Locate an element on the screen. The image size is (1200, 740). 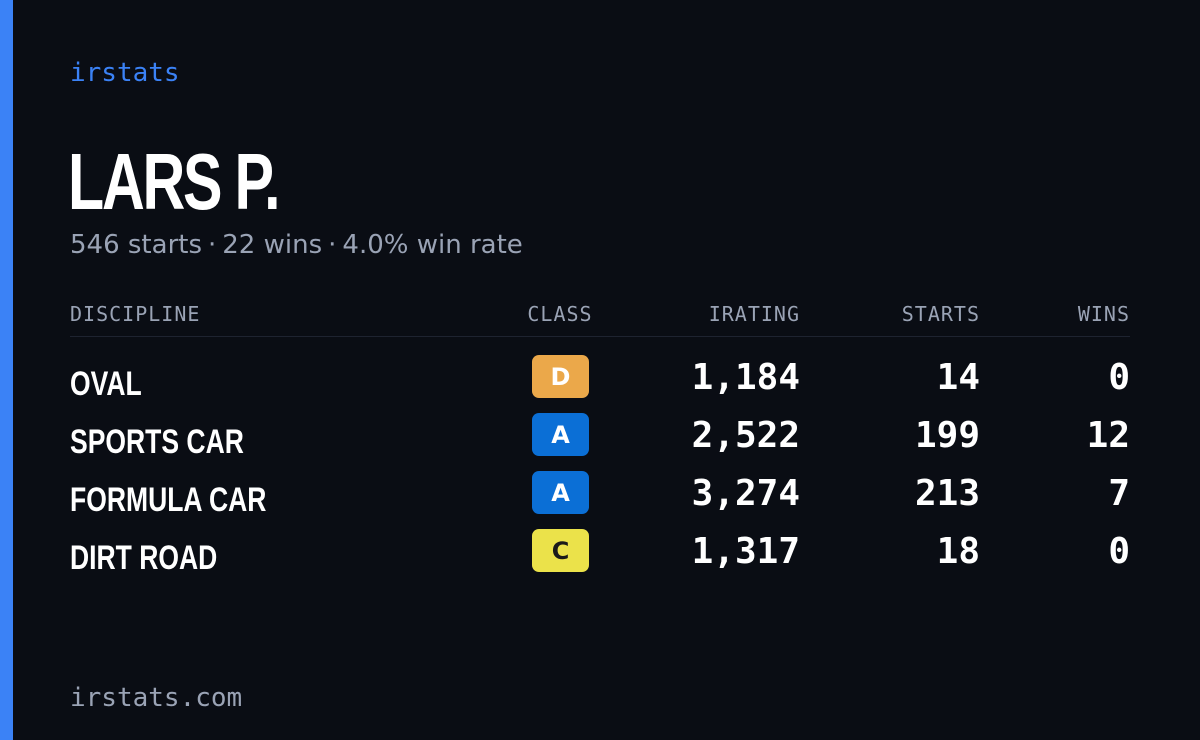
header-class: CLASS is located at coordinates (560, 314).